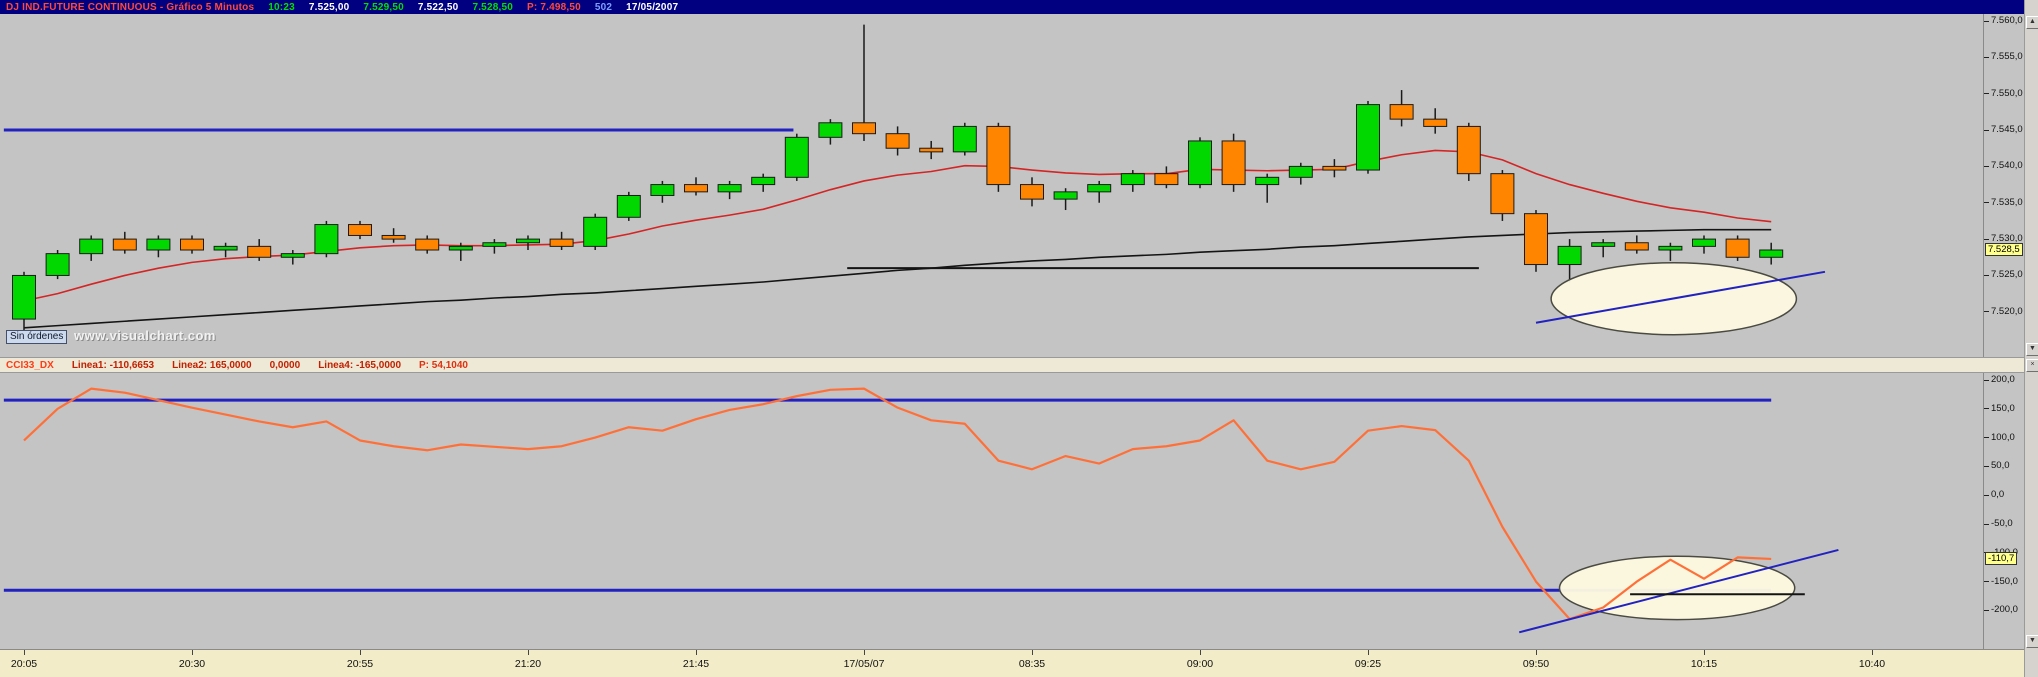 The width and height of the screenshot is (2038, 677). I want to click on axis-tick-label: -150,0, so click(2004, 581).